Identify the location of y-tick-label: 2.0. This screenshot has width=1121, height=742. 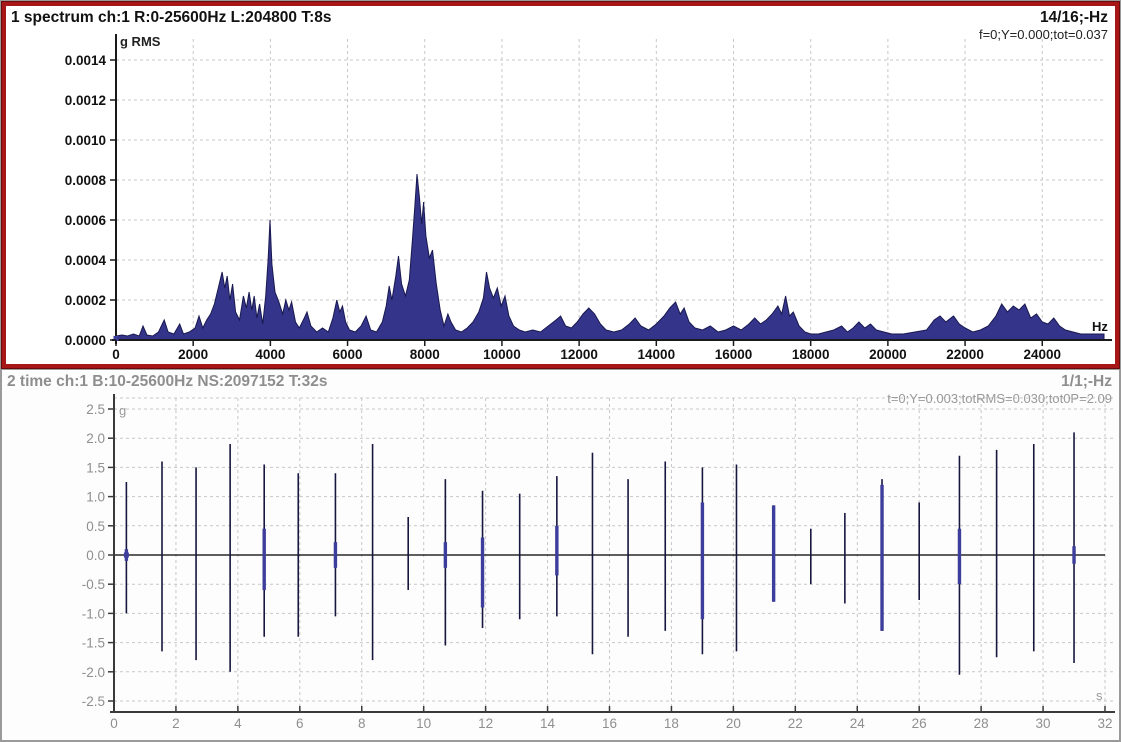
(95, 438).